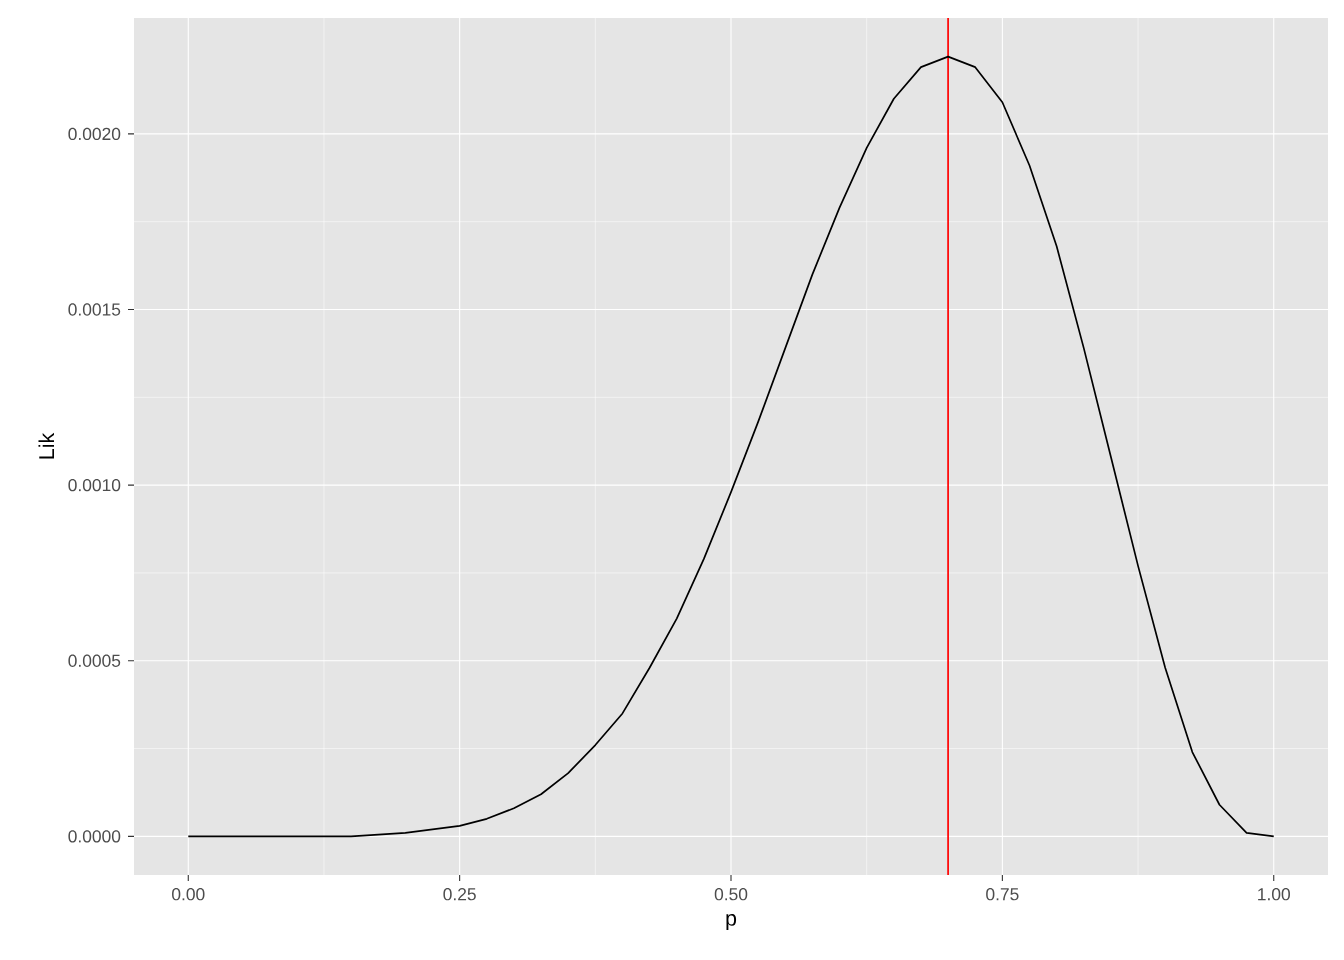 The image size is (1344, 960). I want to click on y-axis-title: Lik, so click(46, 445).